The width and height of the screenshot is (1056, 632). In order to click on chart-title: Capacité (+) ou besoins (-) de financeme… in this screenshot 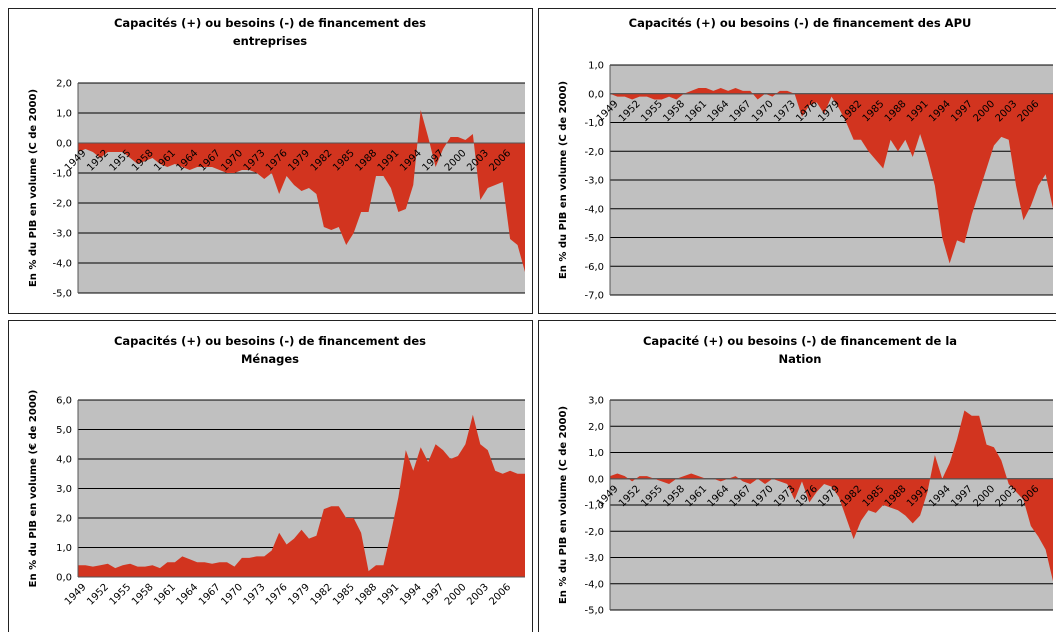, I will do `click(800, 341)`.